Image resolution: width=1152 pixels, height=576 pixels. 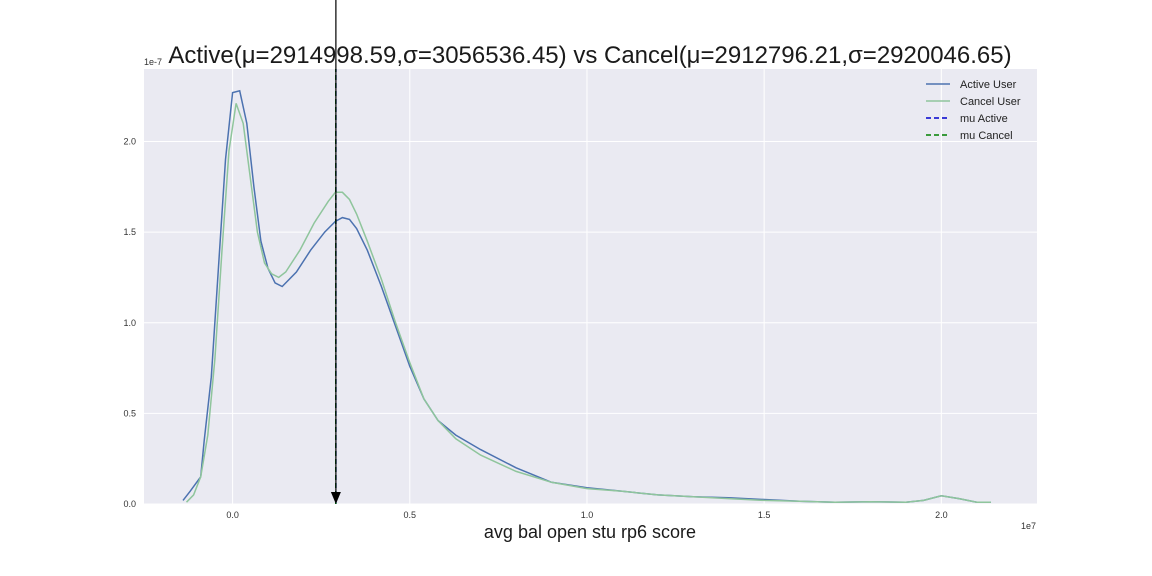 What do you see at coordinates (986, 136) in the screenshot?
I see `legend-label: mu Cancel` at bounding box center [986, 136].